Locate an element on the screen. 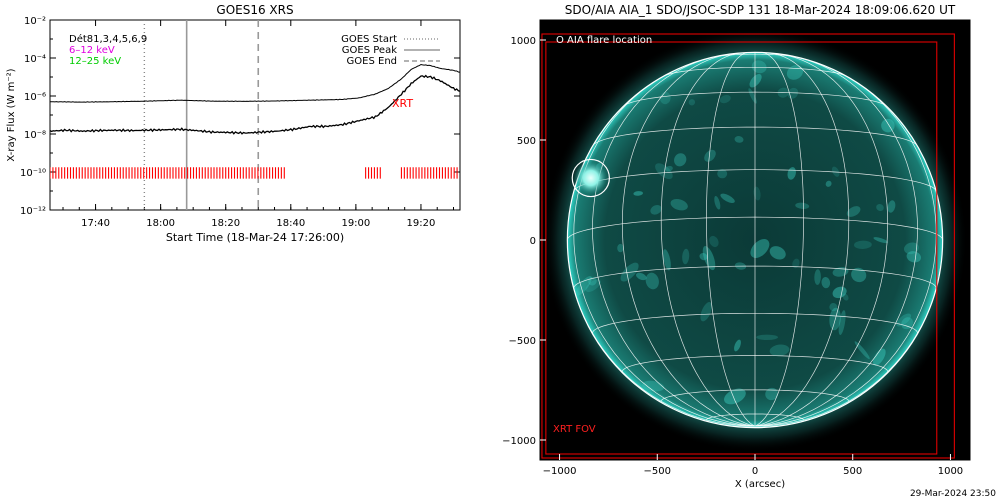  aia-y-tick-label: −1000 is located at coordinates (519, 441).